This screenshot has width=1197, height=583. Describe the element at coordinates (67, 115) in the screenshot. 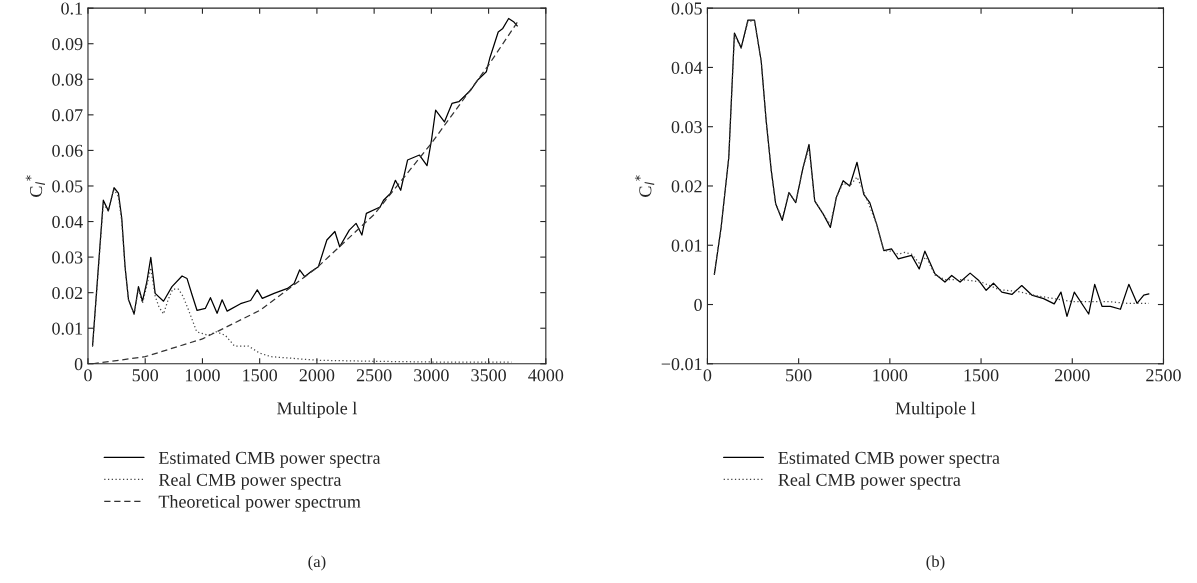

I see `y-tick-label: 0.07` at that location.